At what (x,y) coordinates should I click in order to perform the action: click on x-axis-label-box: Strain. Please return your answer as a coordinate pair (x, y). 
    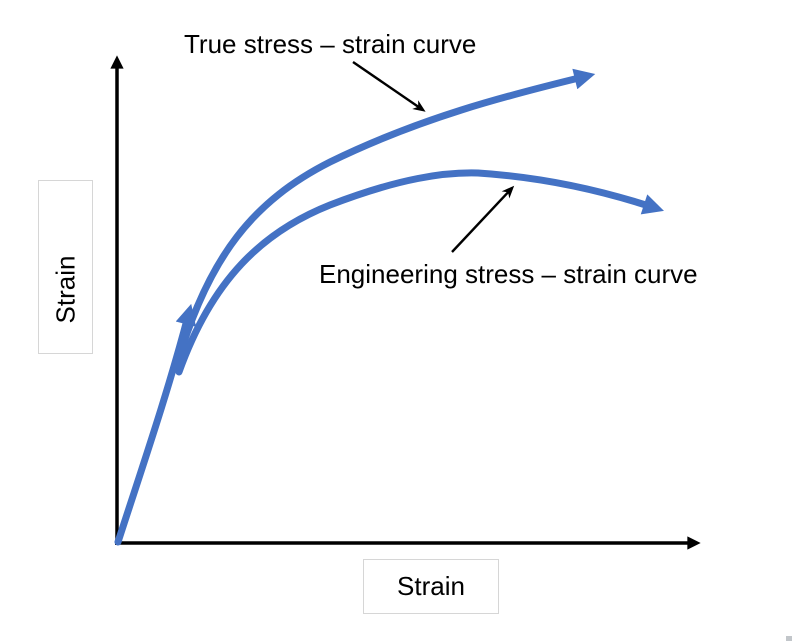
    Looking at the image, I should click on (431, 586).